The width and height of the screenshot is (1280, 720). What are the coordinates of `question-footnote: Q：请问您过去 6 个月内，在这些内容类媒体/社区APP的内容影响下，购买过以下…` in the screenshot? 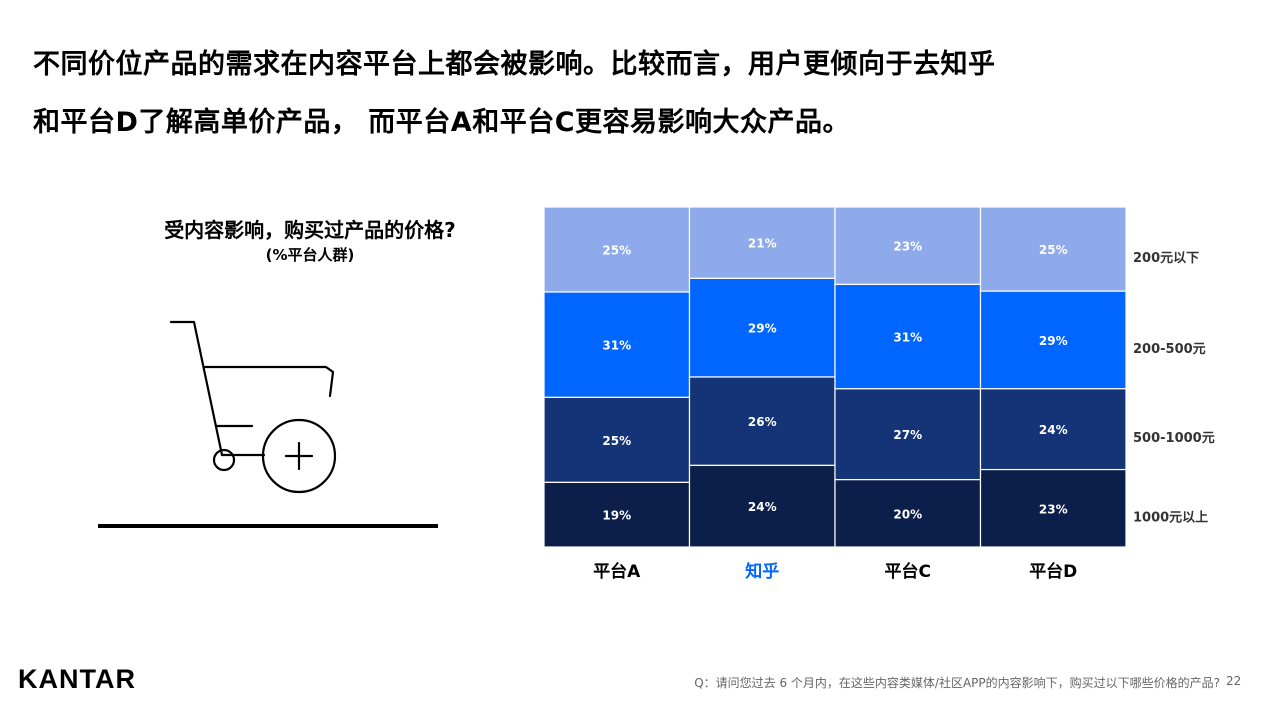 It's located at (957, 683).